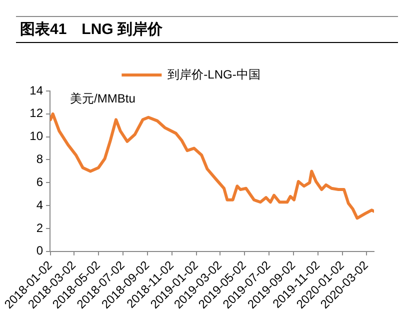 Image resolution: width=412 pixels, height=323 pixels. What do you see at coordinates (37, 136) in the screenshot?
I see `y-tick-label: 10` at bounding box center [37, 136].